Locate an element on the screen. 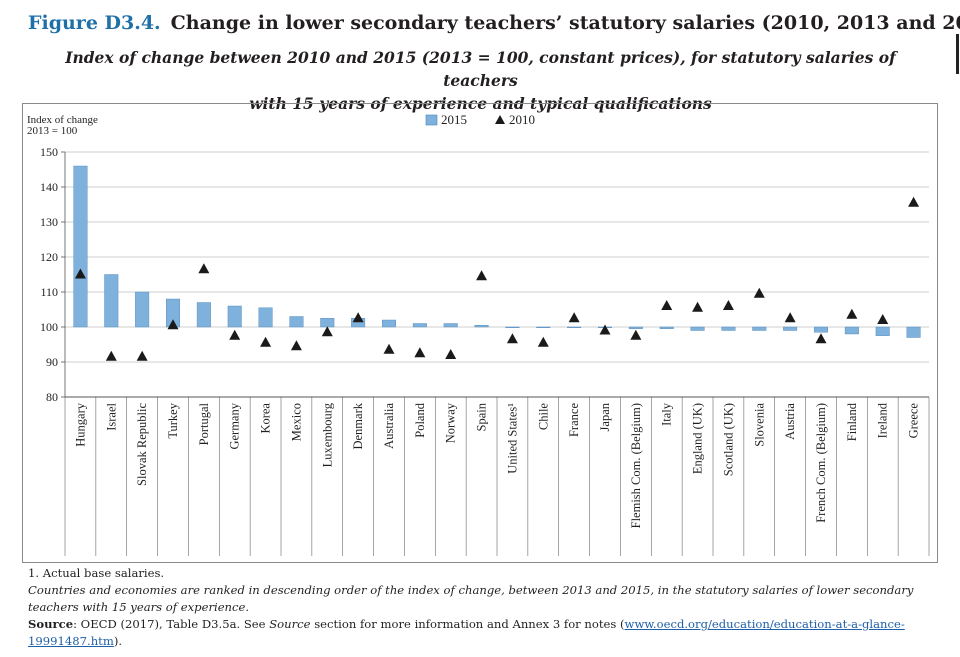 The image size is (960, 657). category-label: Germany is located at coordinates (235, 425).